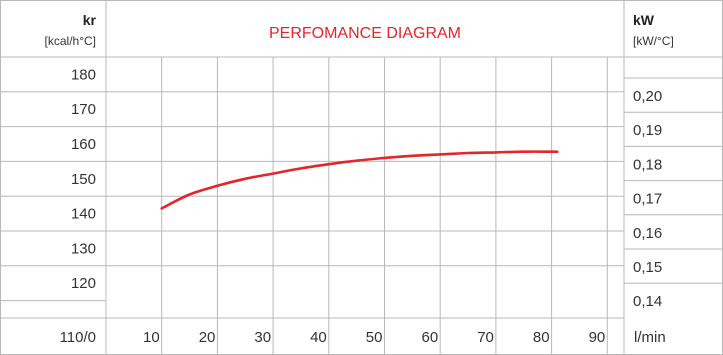  Describe the element at coordinates (647, 130) in the screenshot. I see `right-tick-label: 0,19` at that location.